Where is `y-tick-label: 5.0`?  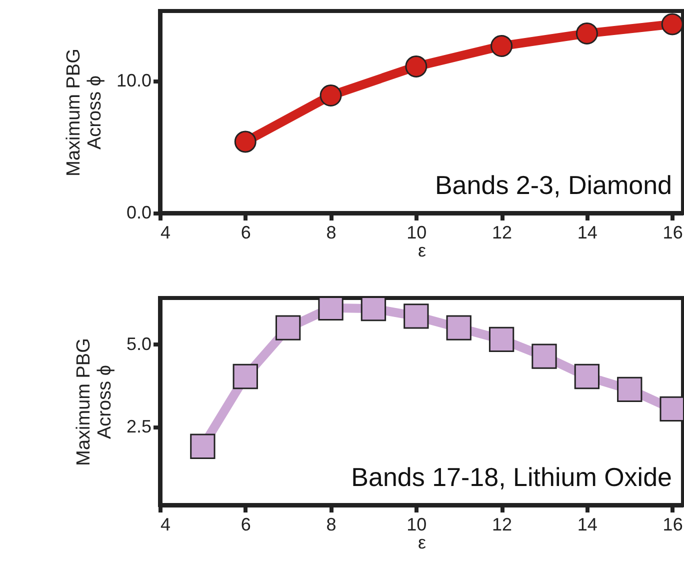
y-tick-label: 5.0 is located at coordinates (139, 344).